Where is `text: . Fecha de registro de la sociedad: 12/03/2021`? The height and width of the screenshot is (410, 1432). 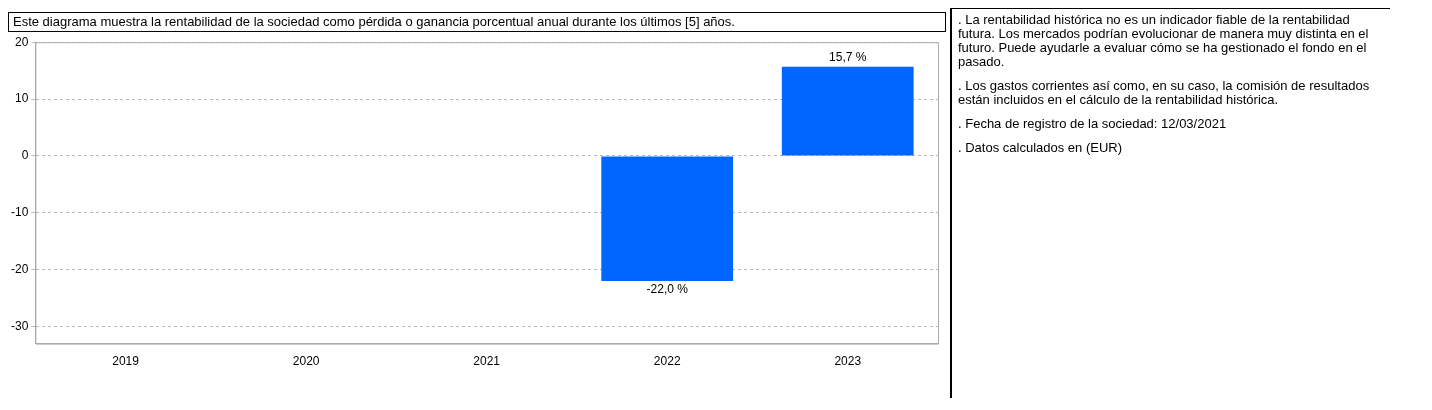
text: . Fecha de registro de la sociedad: 12/03/2021 is located at coordinates (1093, 123).